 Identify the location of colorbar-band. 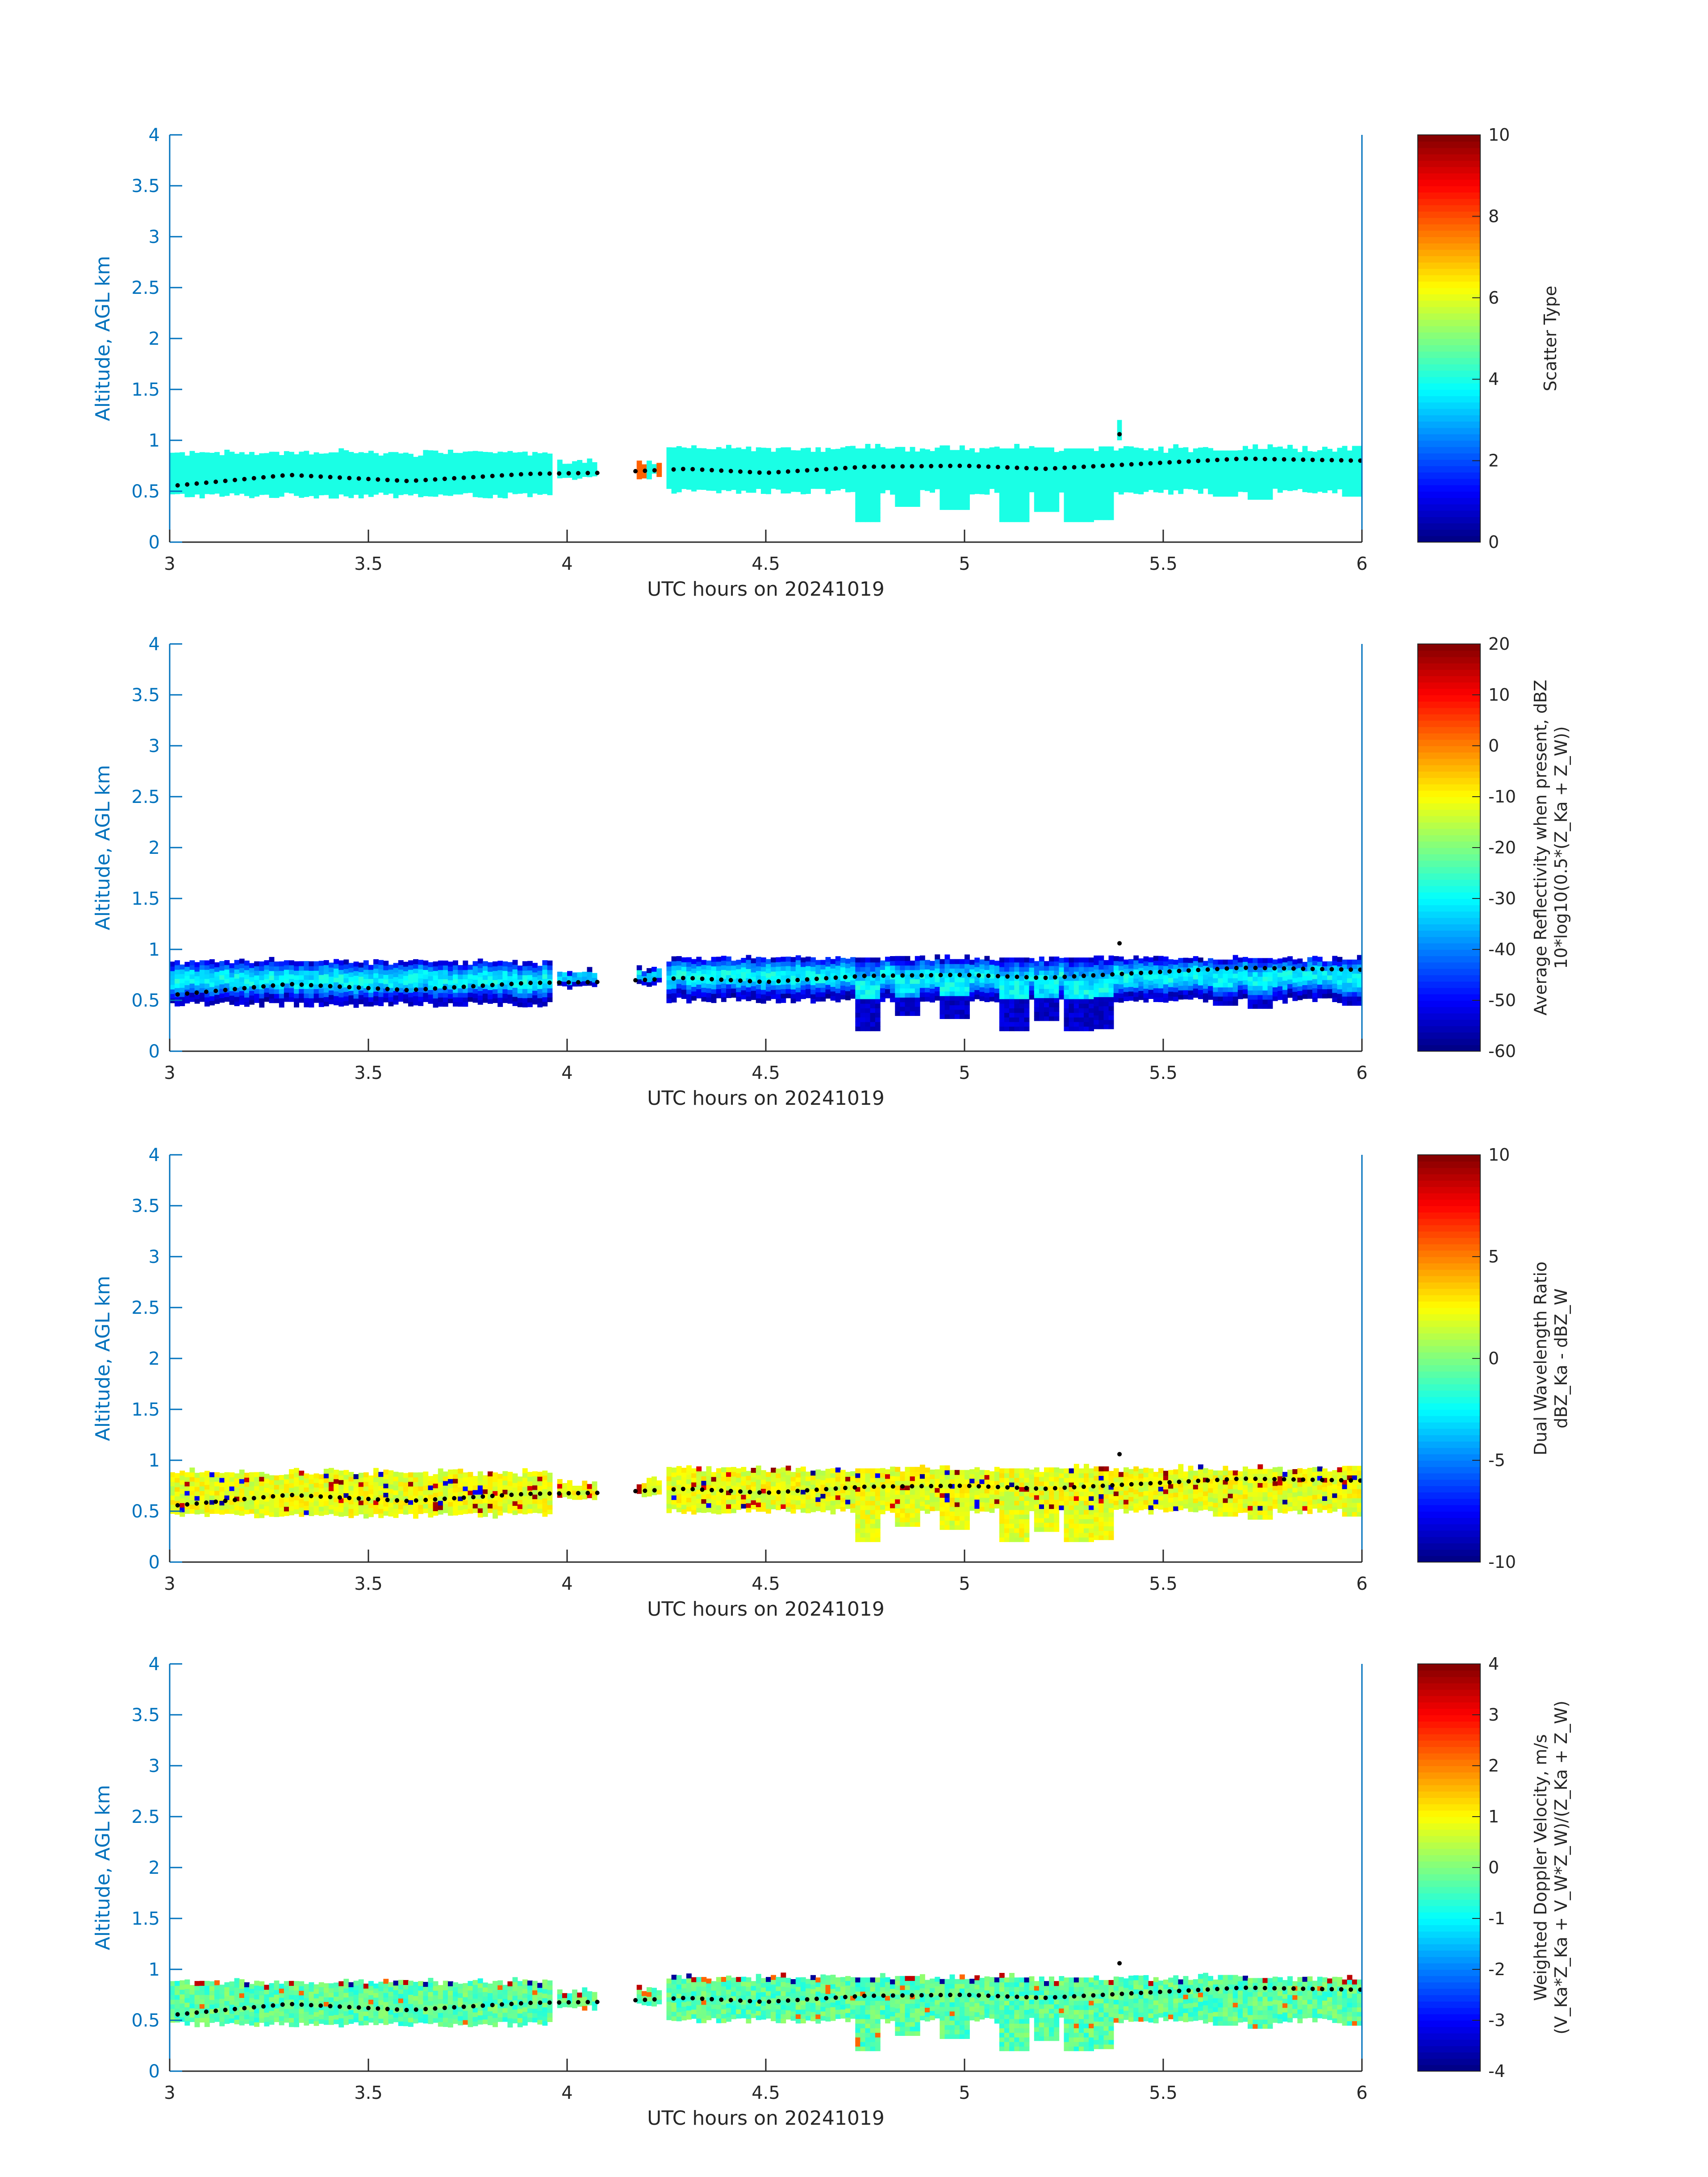
(1449, 291).